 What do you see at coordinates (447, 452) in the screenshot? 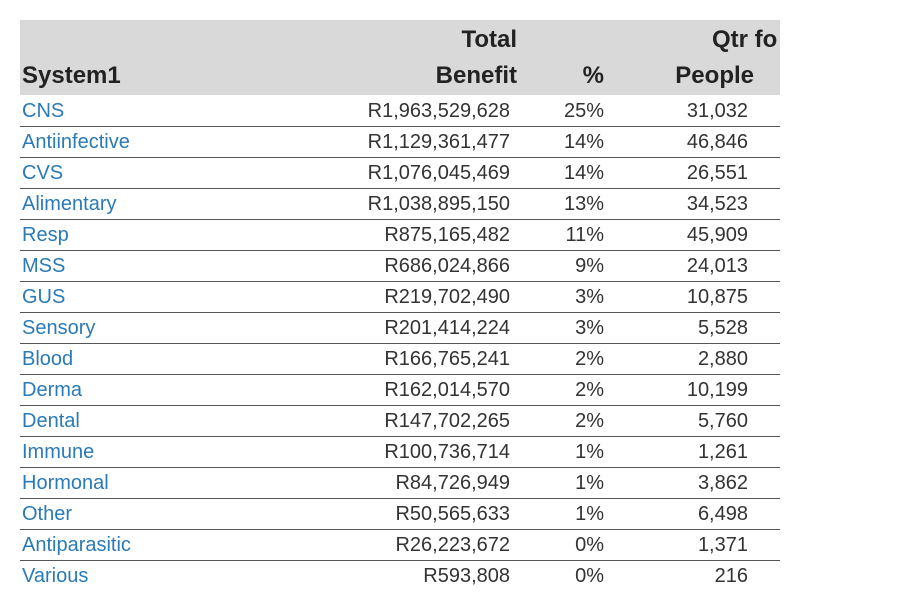
I see `benefit-cell: R100,736,714` at bounding box center [447, 452].